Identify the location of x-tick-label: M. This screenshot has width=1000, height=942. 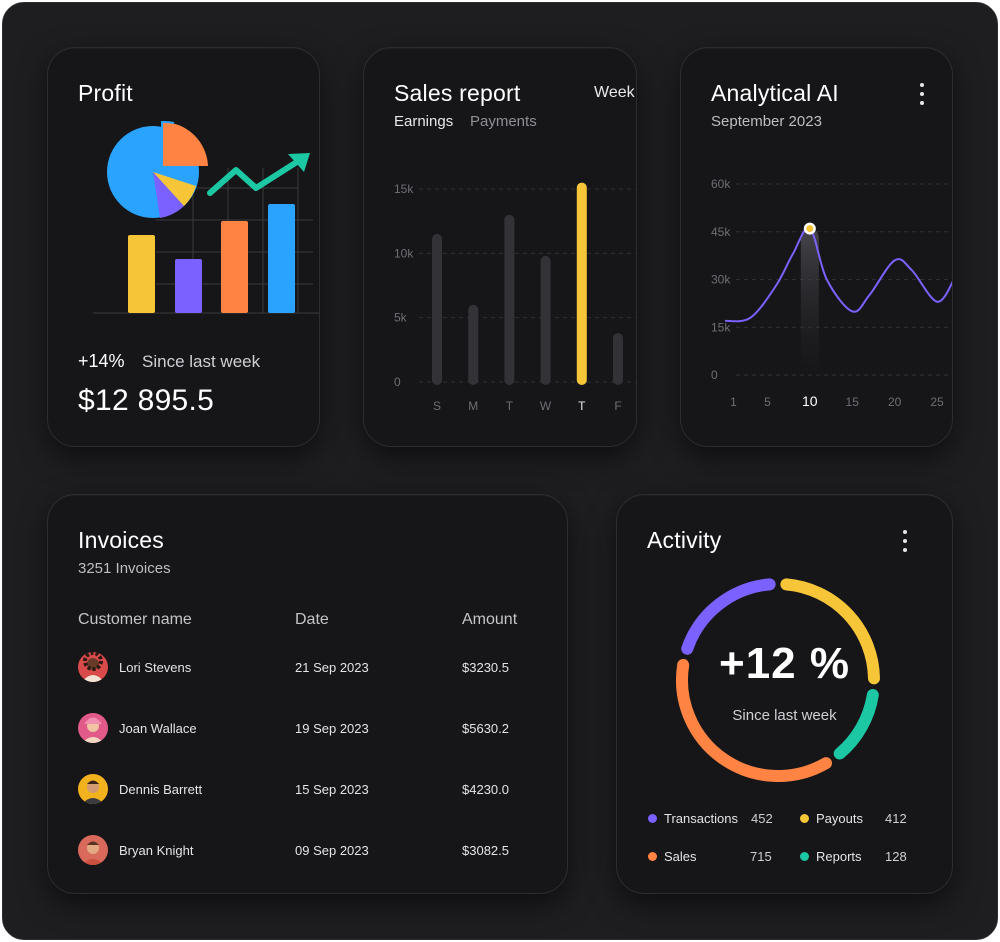
(473, 406).